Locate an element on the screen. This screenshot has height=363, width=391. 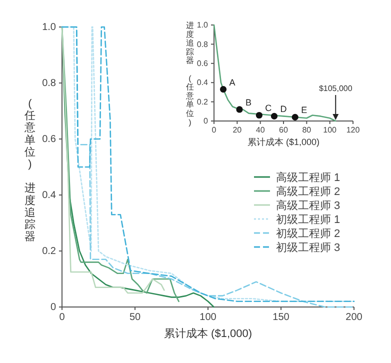
x-tick-label: 120 is located at coordinates (353, 130).